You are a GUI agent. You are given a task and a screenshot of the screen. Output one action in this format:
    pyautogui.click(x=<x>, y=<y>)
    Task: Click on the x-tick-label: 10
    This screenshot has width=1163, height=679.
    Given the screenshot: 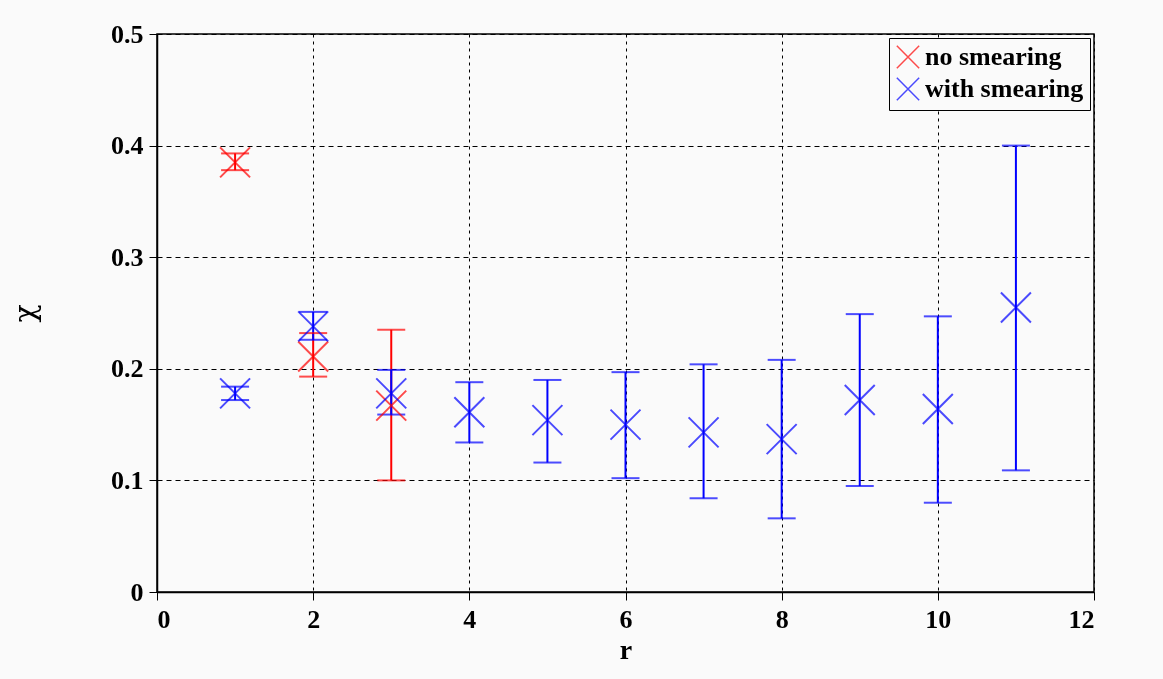 What is the action you would take?
    pyautogui.click(x=938, y=619)
    